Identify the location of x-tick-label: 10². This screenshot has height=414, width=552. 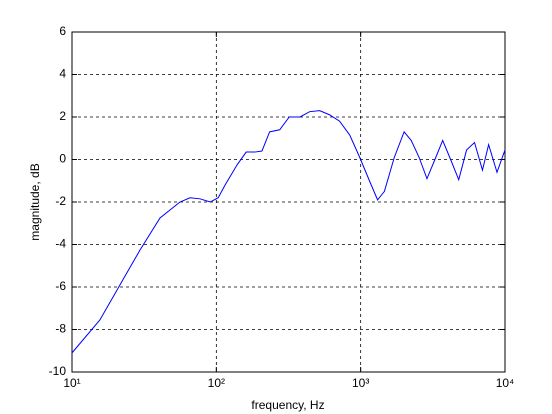
(216, 383).